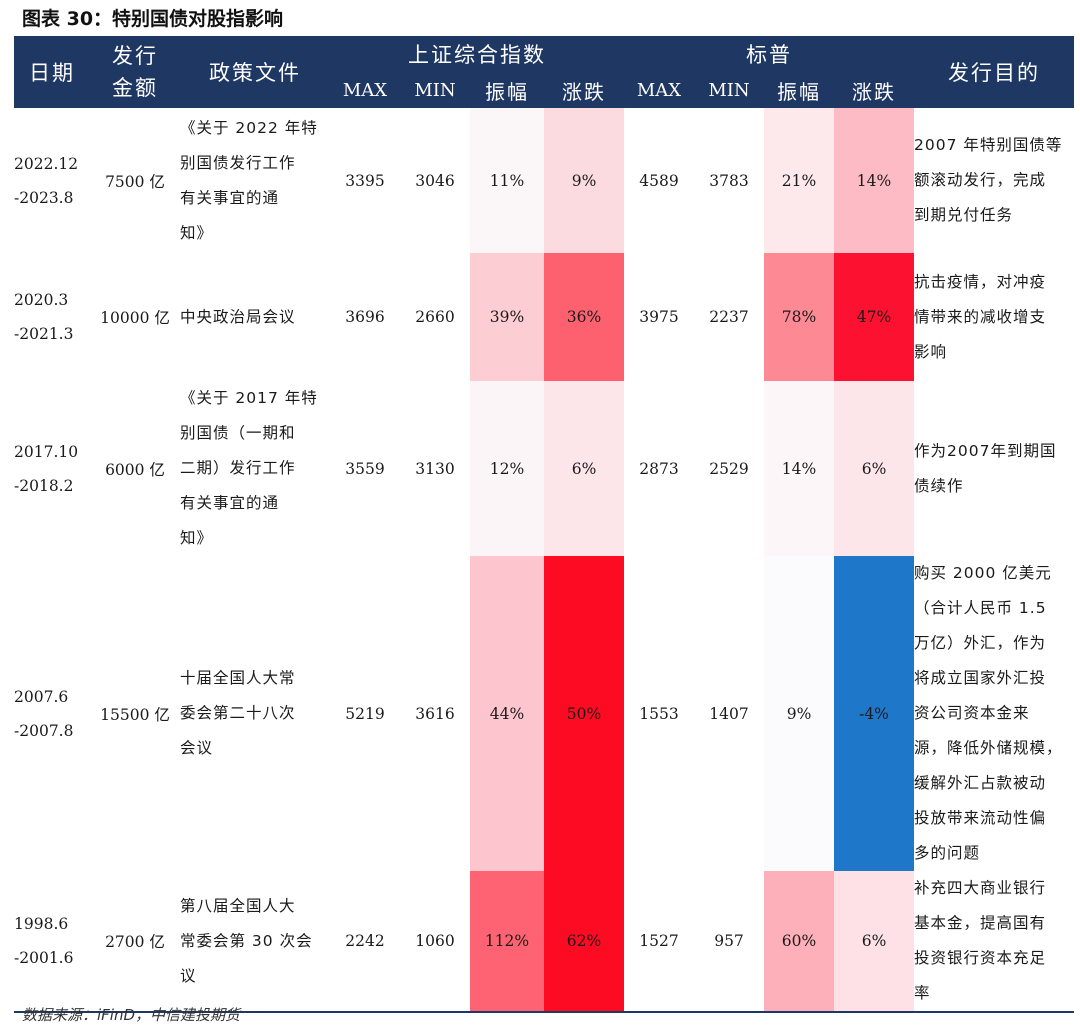 Image resolution: width=1080 pixels, height=1032 pixels. Describe the element at coordinates (584, 180) in the screenshot. I see `sh-change-cell: 9%` at that location.